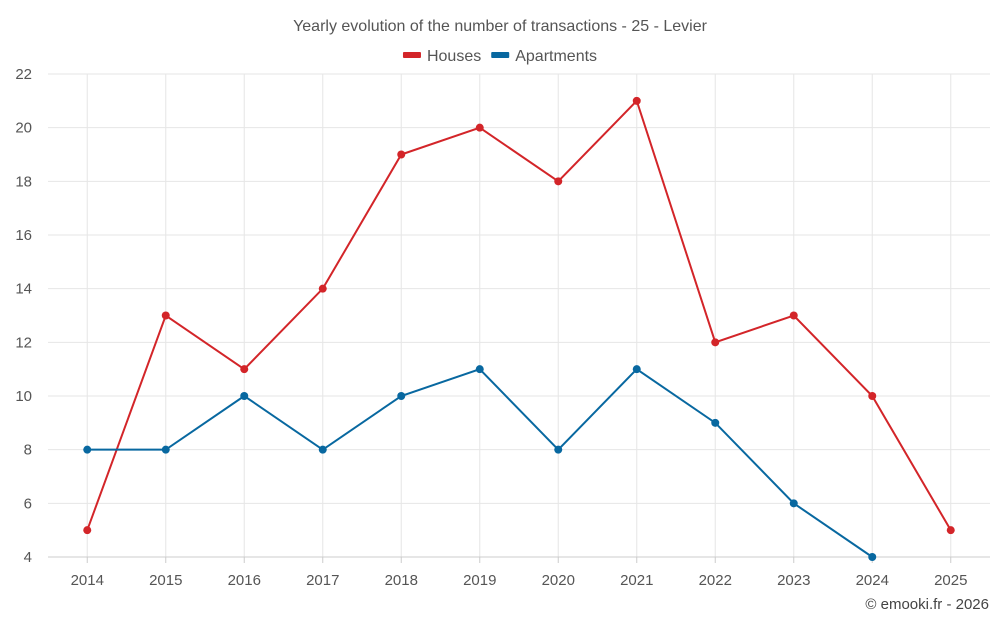 The image size is (1000, 625). What do you see at coordinates (23, 316) in the screenshot?
I see `y-axis: 4 6 8 10 12 14 16 18 20 22` at bounding box center [23, 316].